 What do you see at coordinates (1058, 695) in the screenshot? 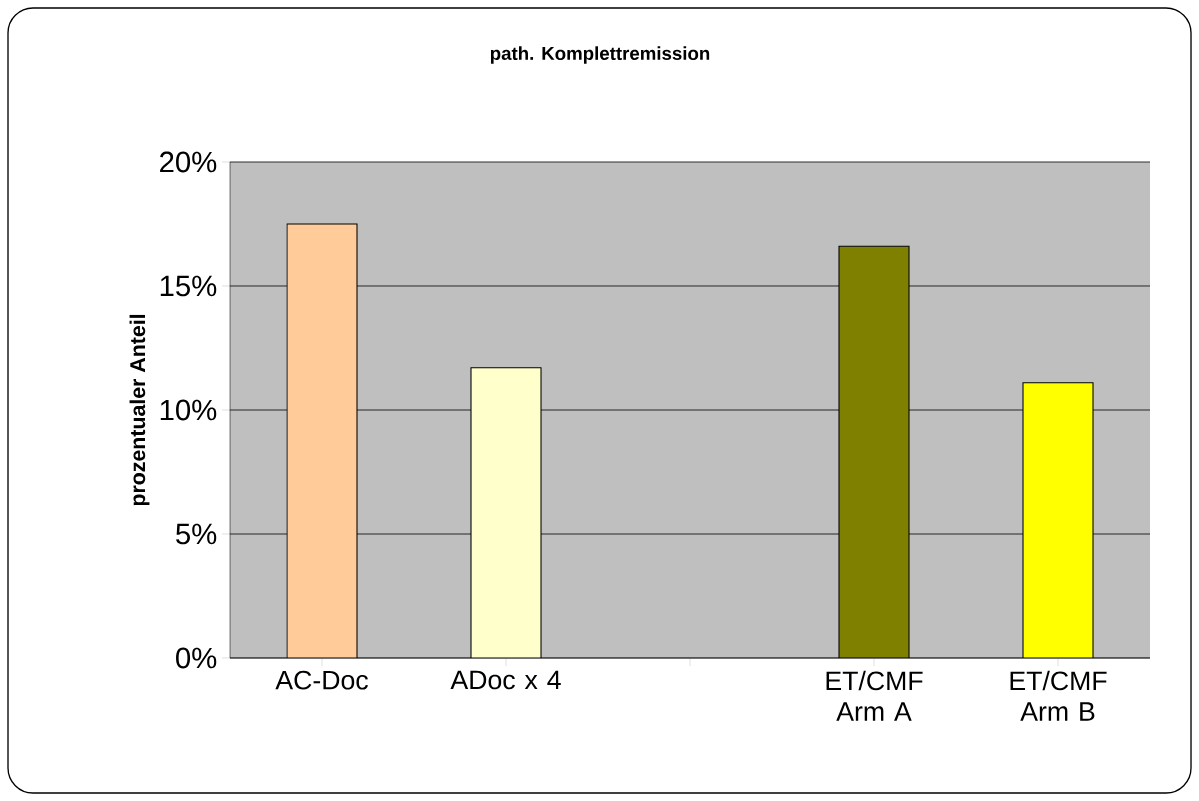
I see `x-tick-label: ET/CMF Arm B` at bounding box center [1058, 695].